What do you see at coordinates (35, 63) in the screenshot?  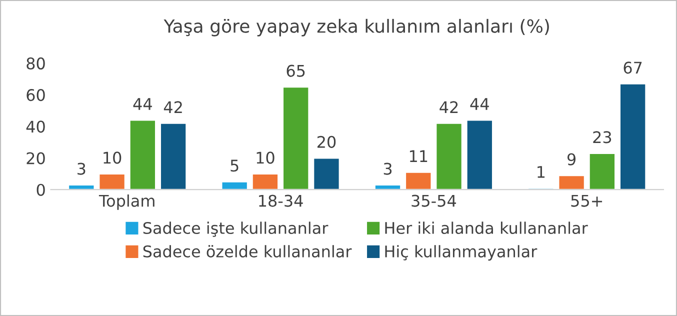 I see `y-tick-label: 80` at bounding box center [35, 63].